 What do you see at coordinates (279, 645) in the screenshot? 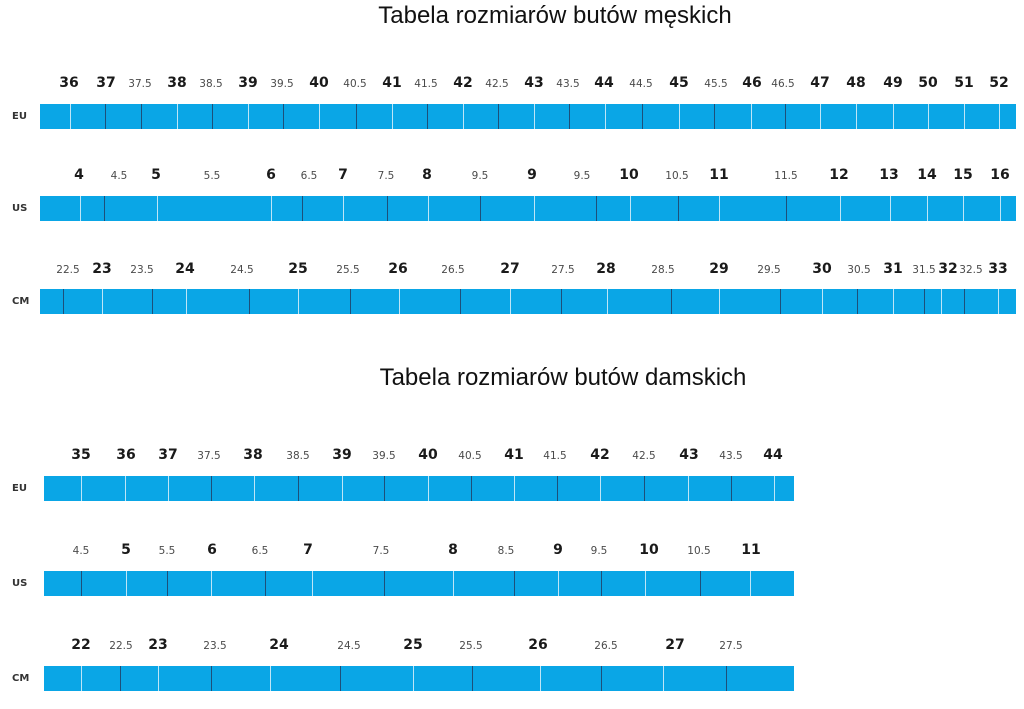
I see `women-cm-size-label: 24` at bounding box center [279, 645].